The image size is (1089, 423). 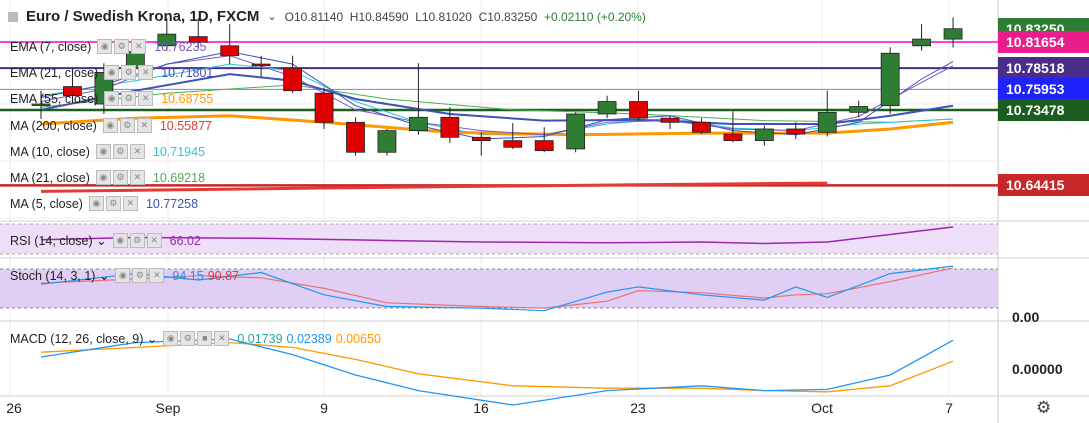 What do you see at coordinates (309, 338) in the screenshot?
I see `signal-value: 0.02389` at bounding box center [309, 338].